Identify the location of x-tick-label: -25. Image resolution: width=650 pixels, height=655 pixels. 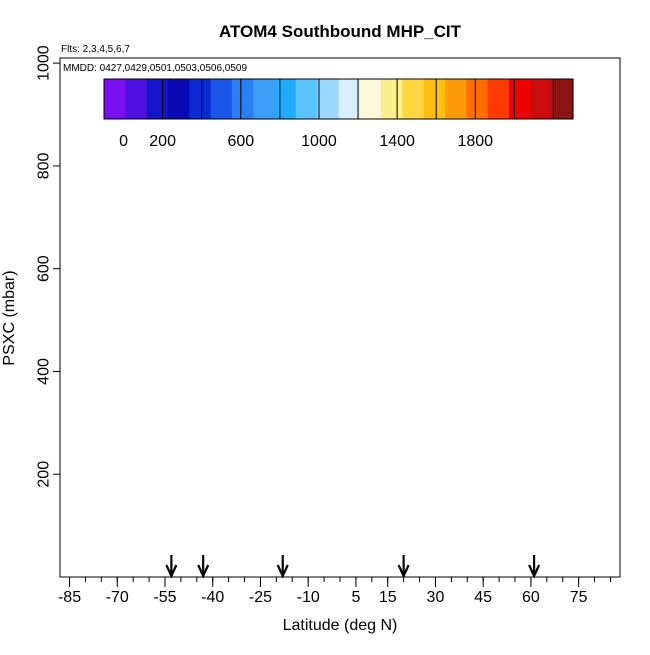
(260, 597).